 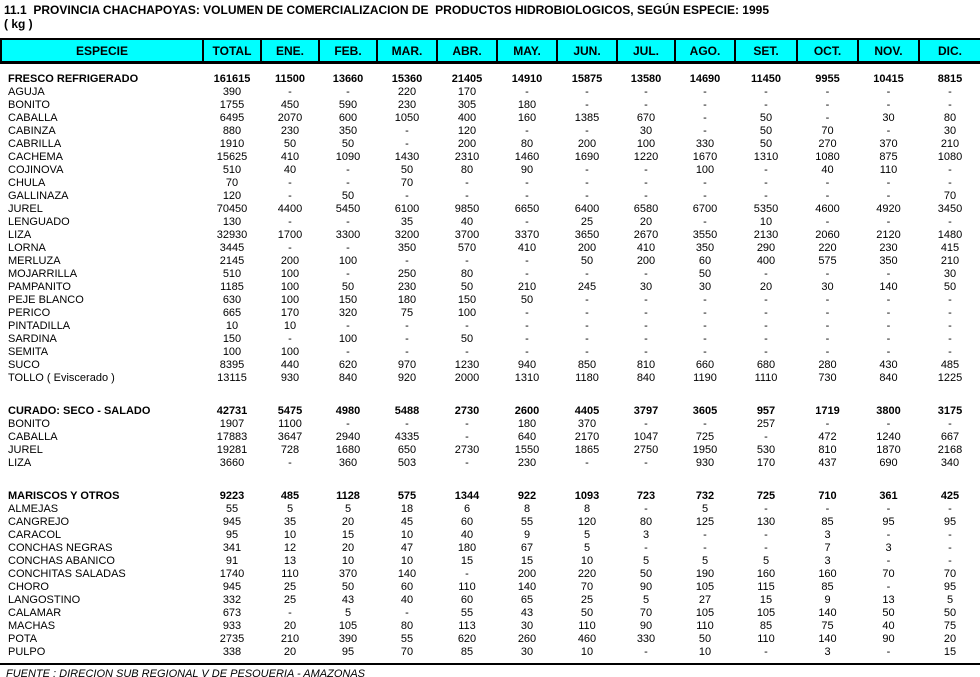 What do you see at coordinates (232, 496) in the screenshot?
I see `value-cell: 9223` at bounding box center [232, 496].